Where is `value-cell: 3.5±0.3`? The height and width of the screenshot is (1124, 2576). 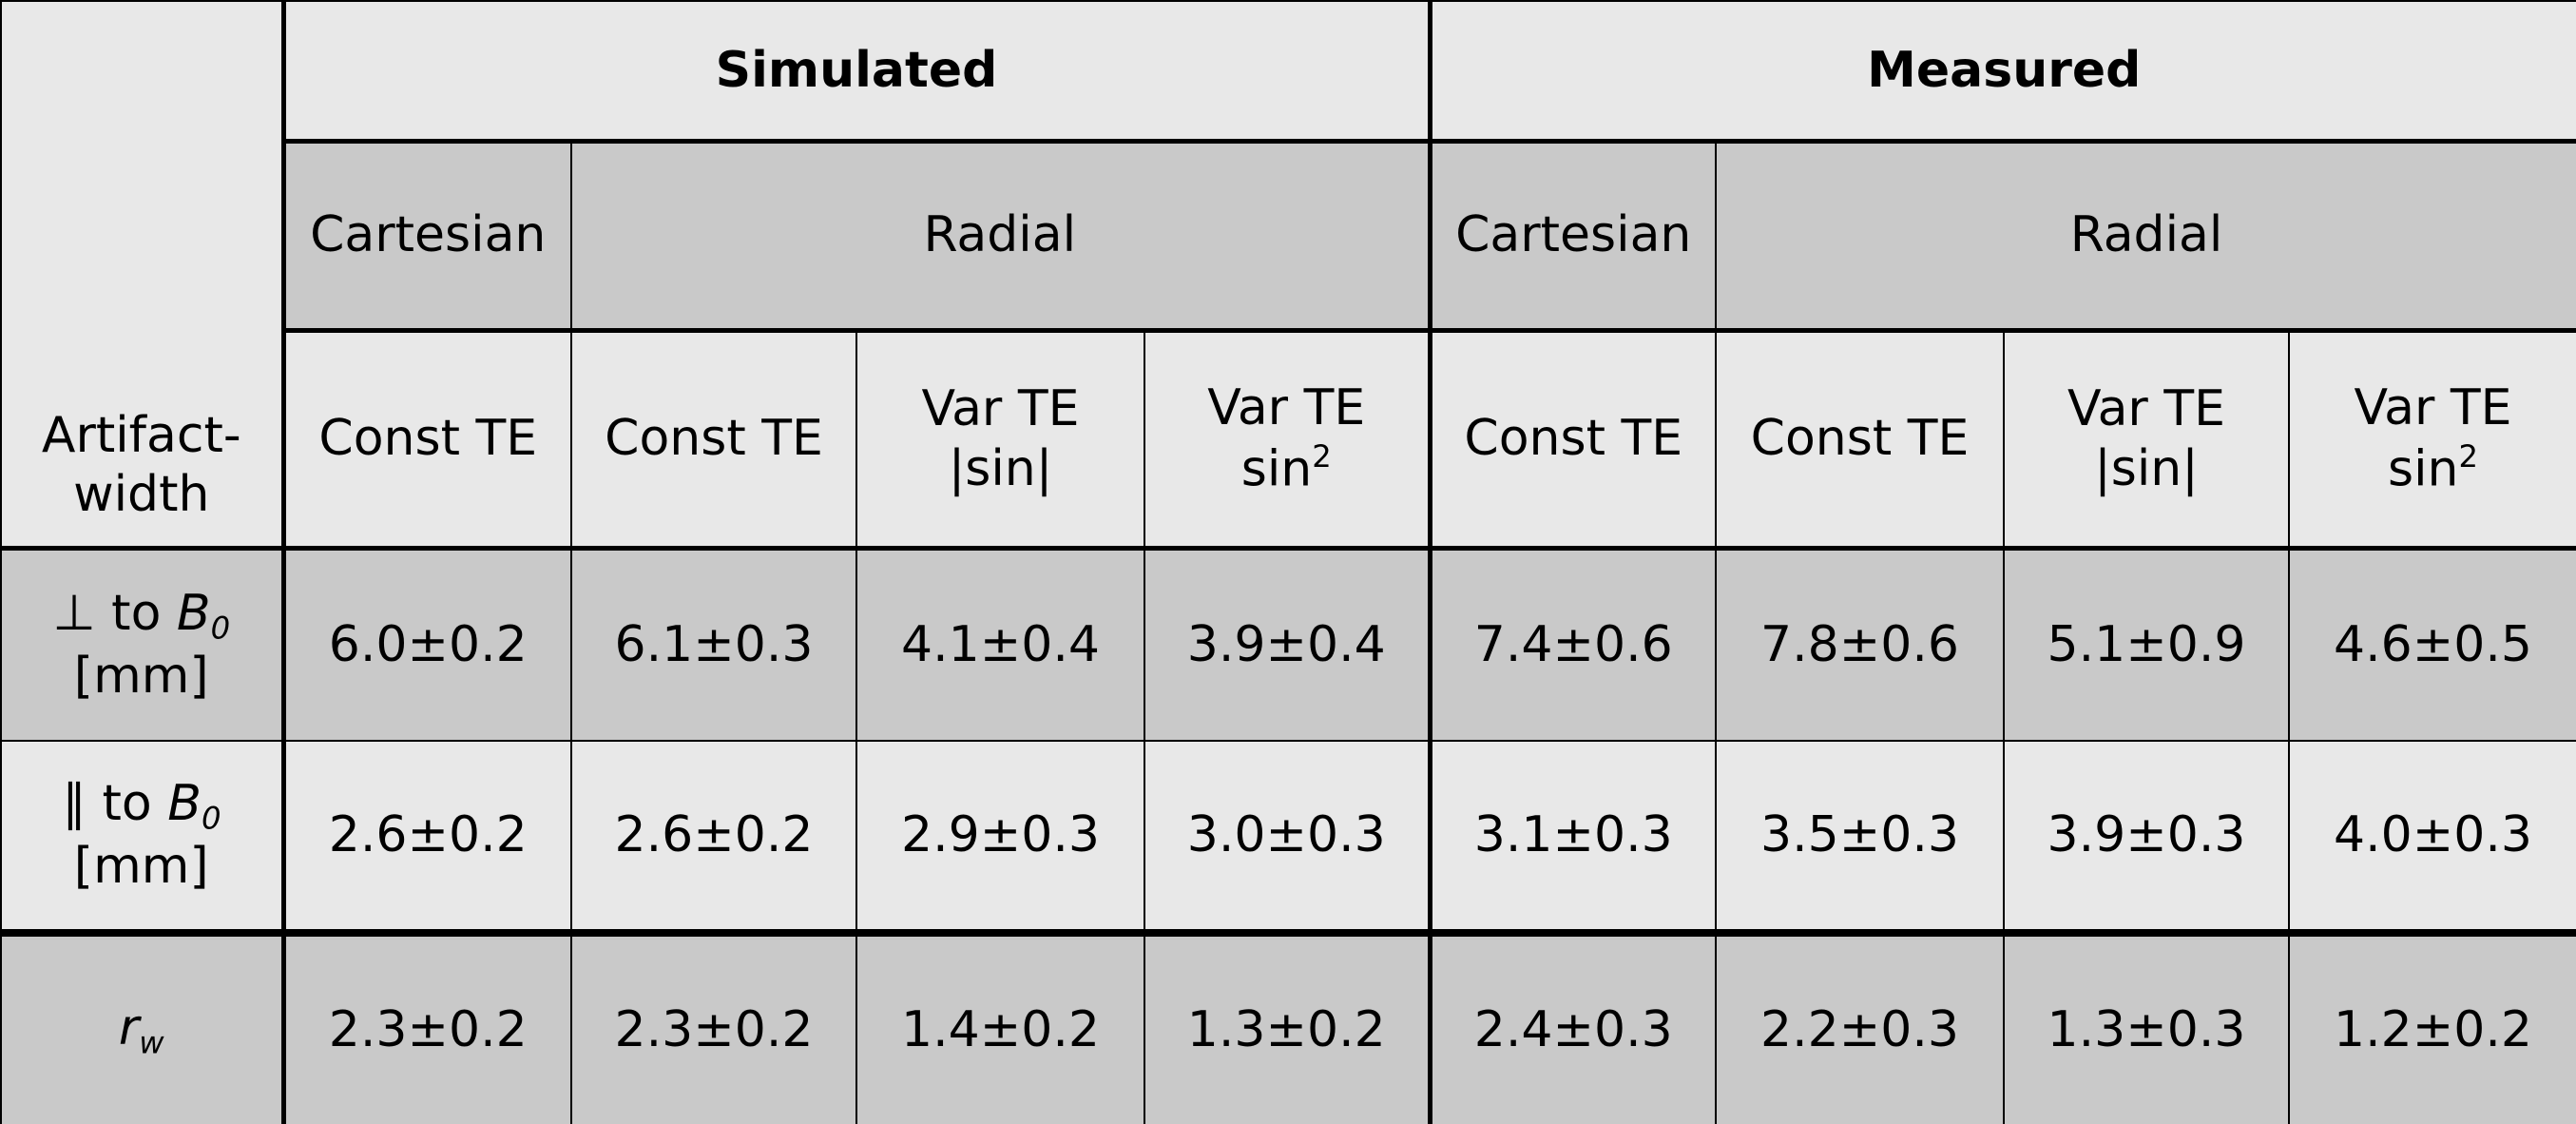
value-cell: 3.5±0.3 is located at coordinates (1860, 838).